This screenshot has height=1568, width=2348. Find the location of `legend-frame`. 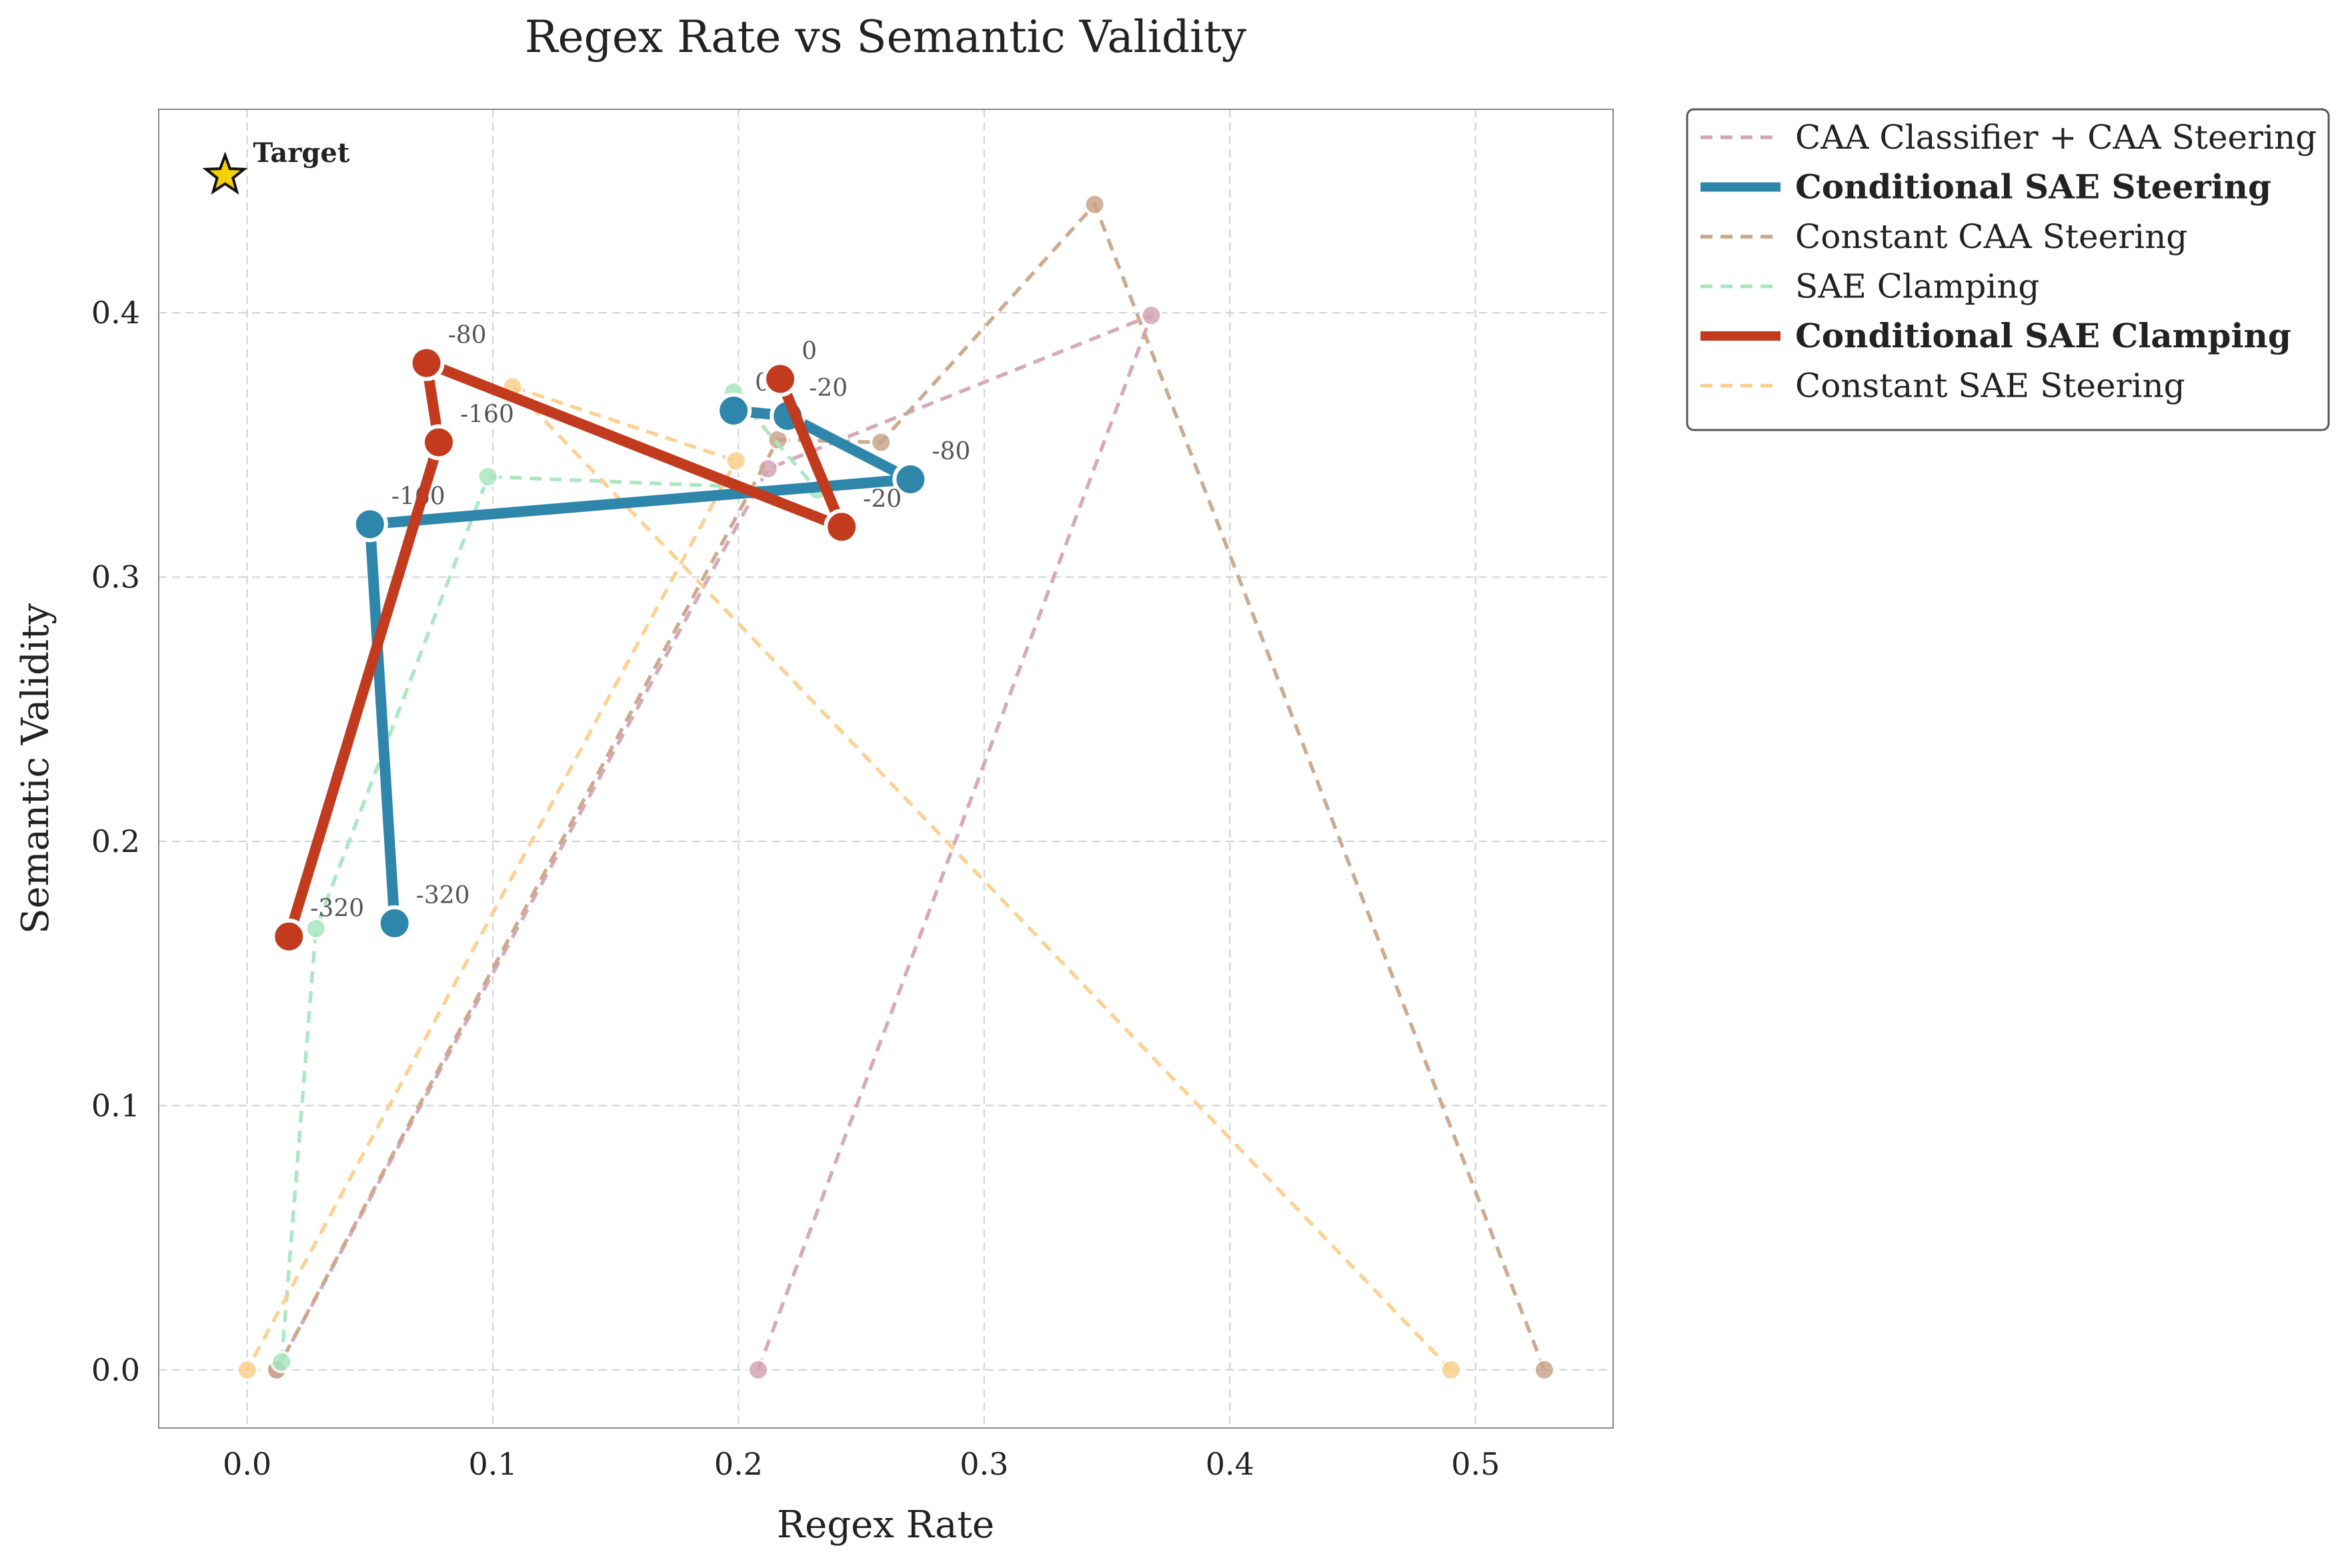

legend-frame is located at coordinates (2008, 269).